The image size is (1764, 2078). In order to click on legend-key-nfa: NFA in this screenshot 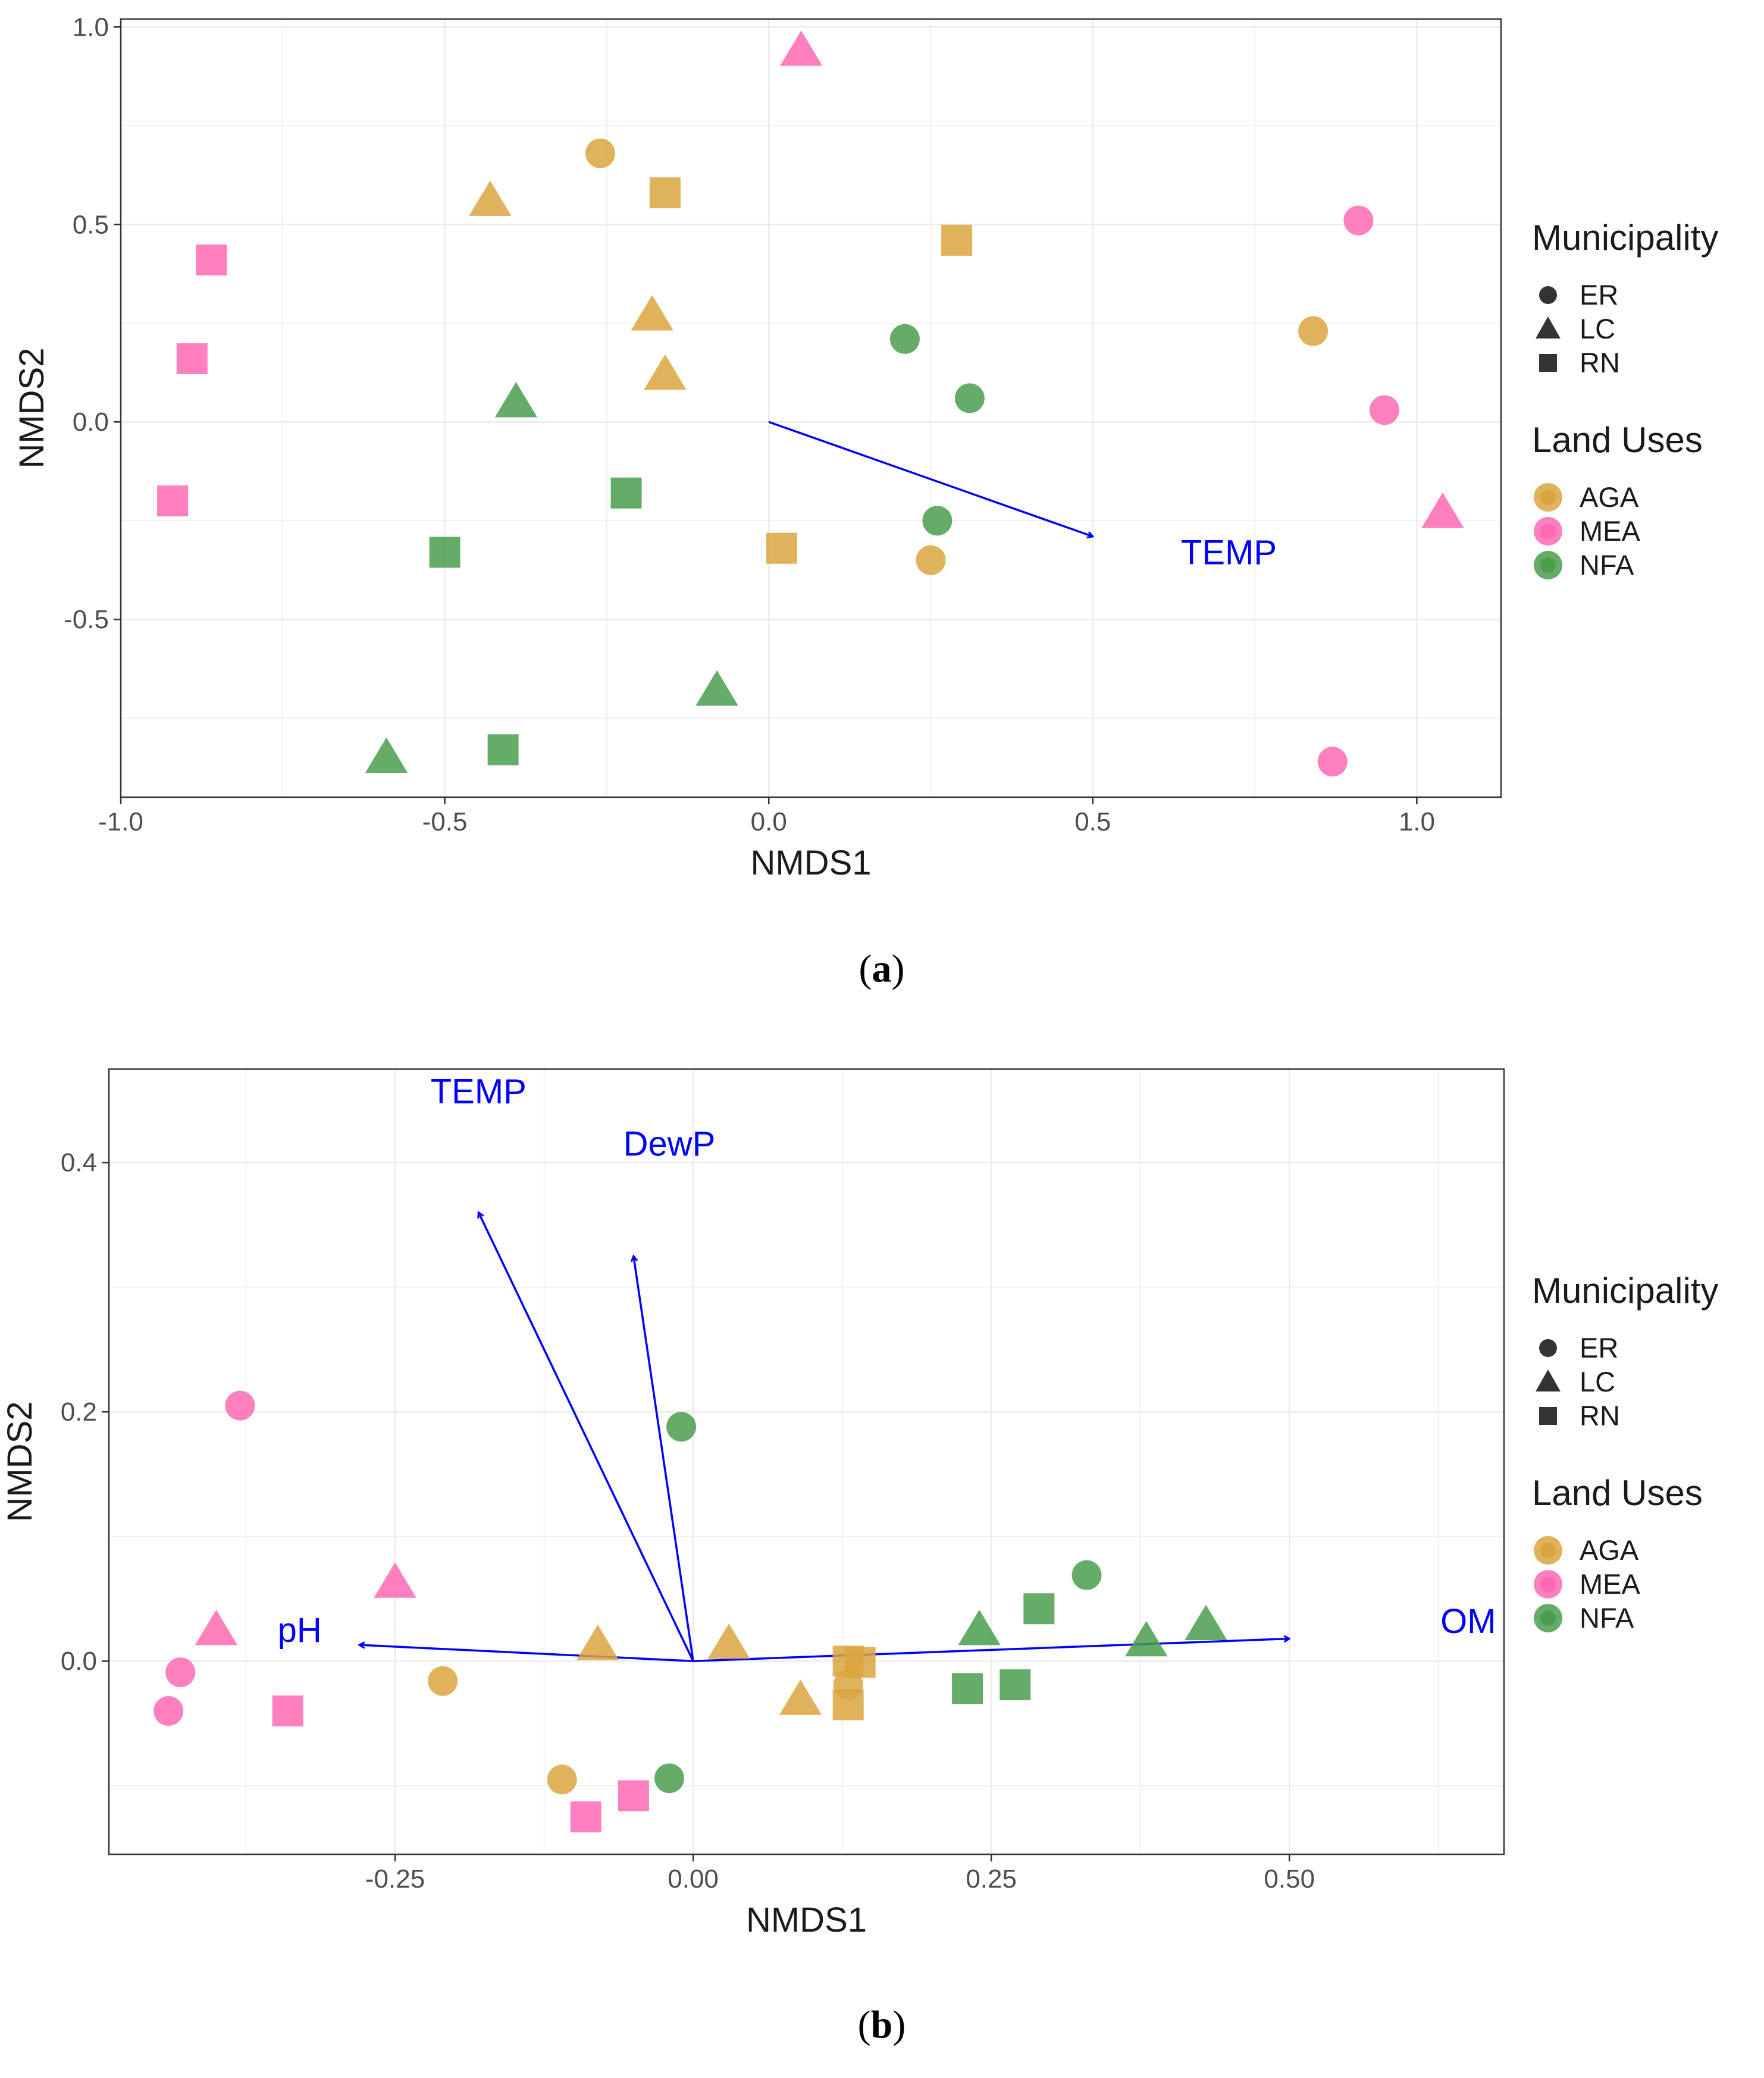, I will do `click(1584, 565)`.